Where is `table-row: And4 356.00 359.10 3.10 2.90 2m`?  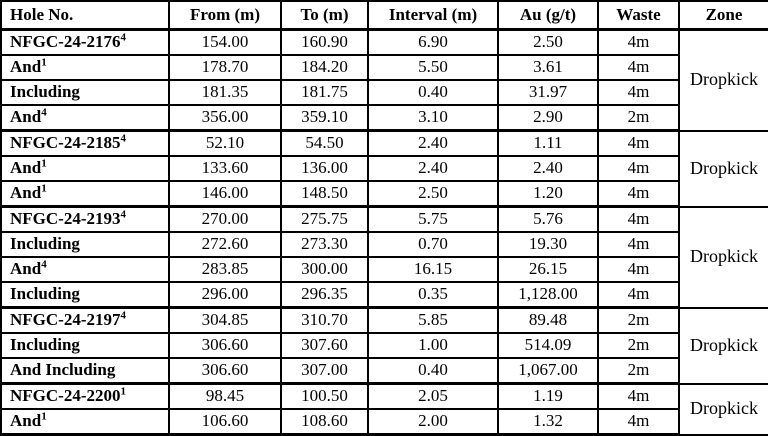 table-row: And4 356.00 359.10 3.10 2.90 2m is located at coordinates (384, 118).